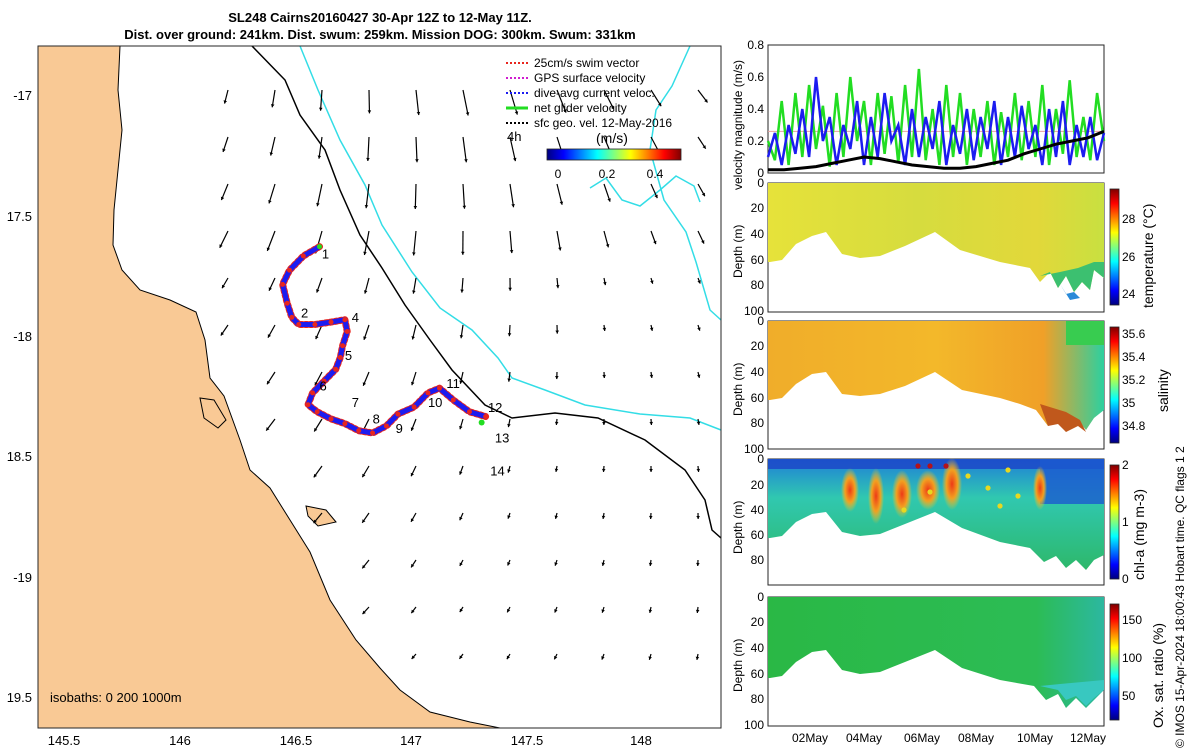 The height and width of the screenshot is (750, 1200). What do you see at coordinates (936, 652) in the screenshot?
I see `oxygen-section` at bounding box center [936, 652].